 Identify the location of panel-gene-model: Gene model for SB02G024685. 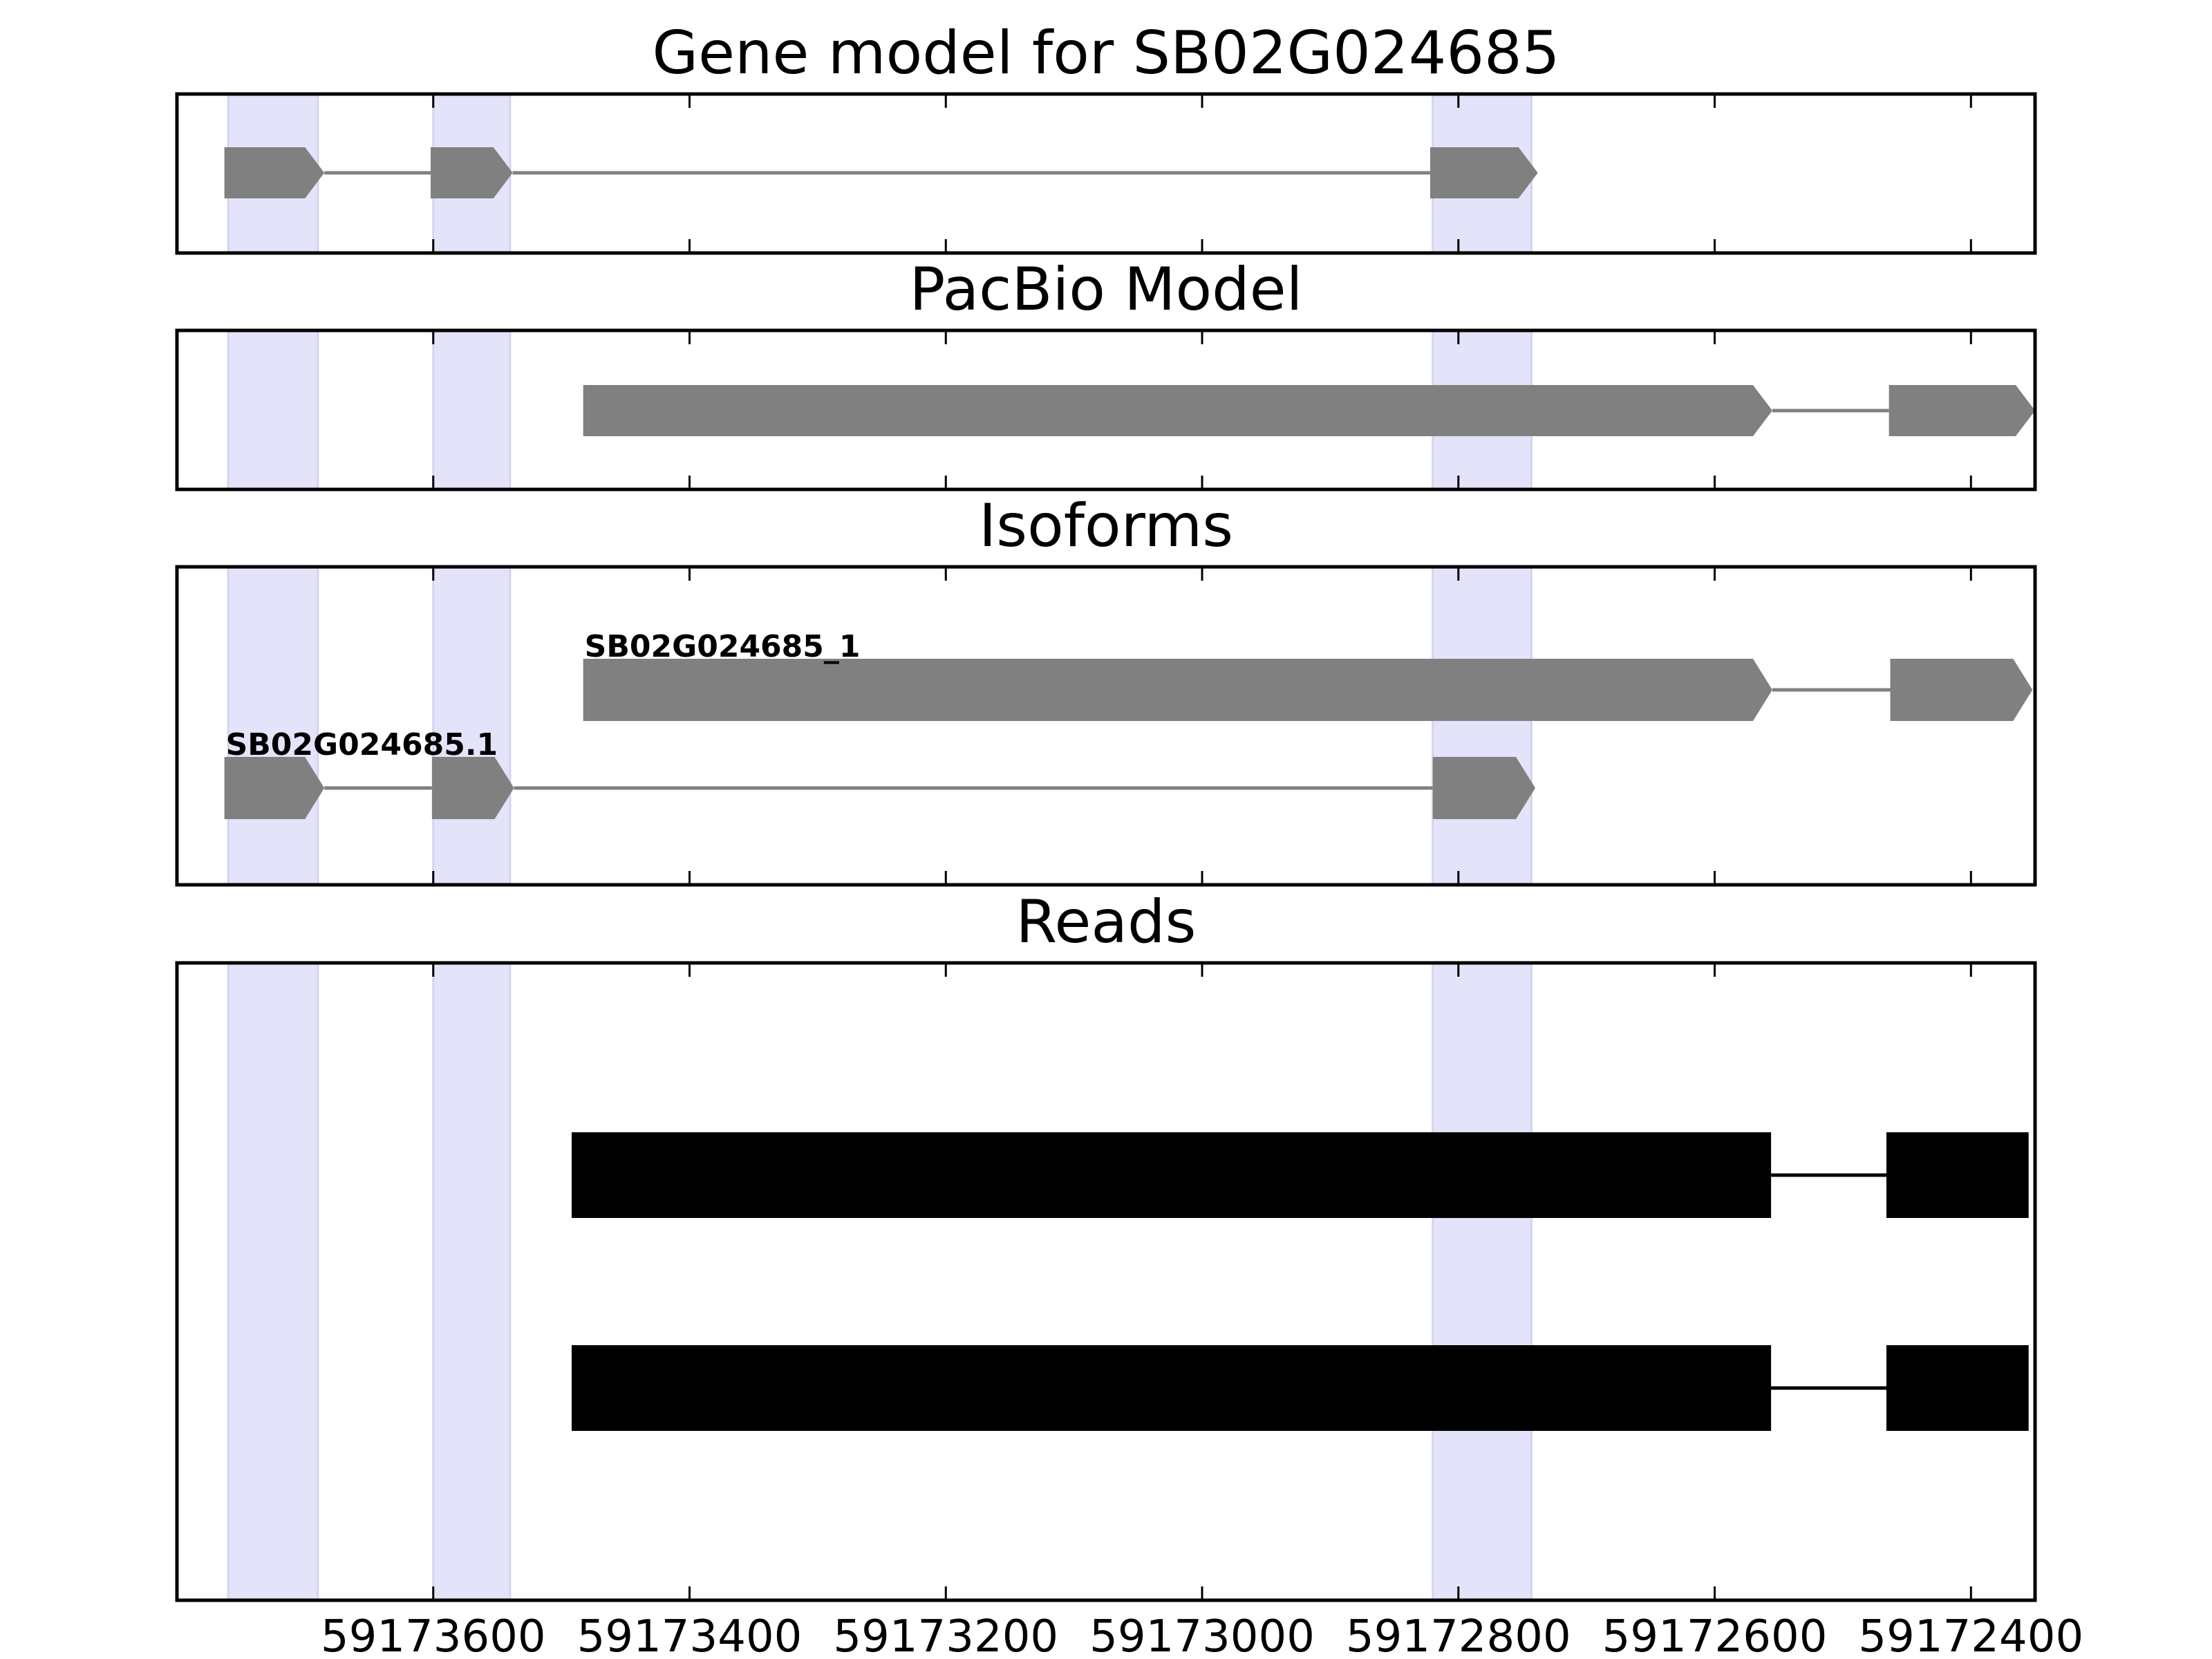
(1106, 137).